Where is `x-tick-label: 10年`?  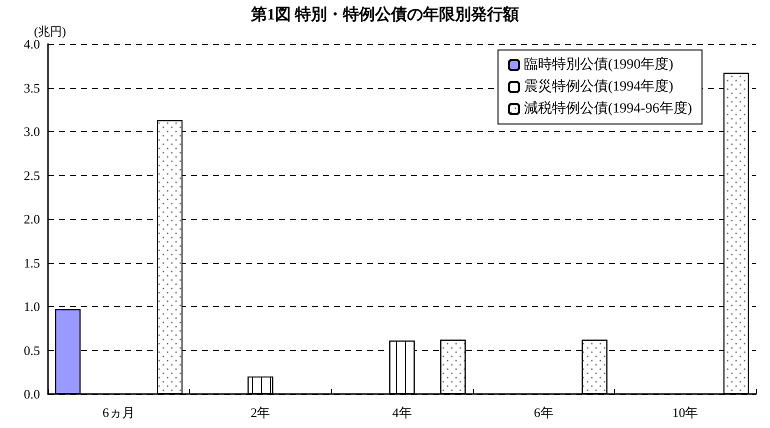
x-tick-label: 10年 is located at coordinates (685, 412).